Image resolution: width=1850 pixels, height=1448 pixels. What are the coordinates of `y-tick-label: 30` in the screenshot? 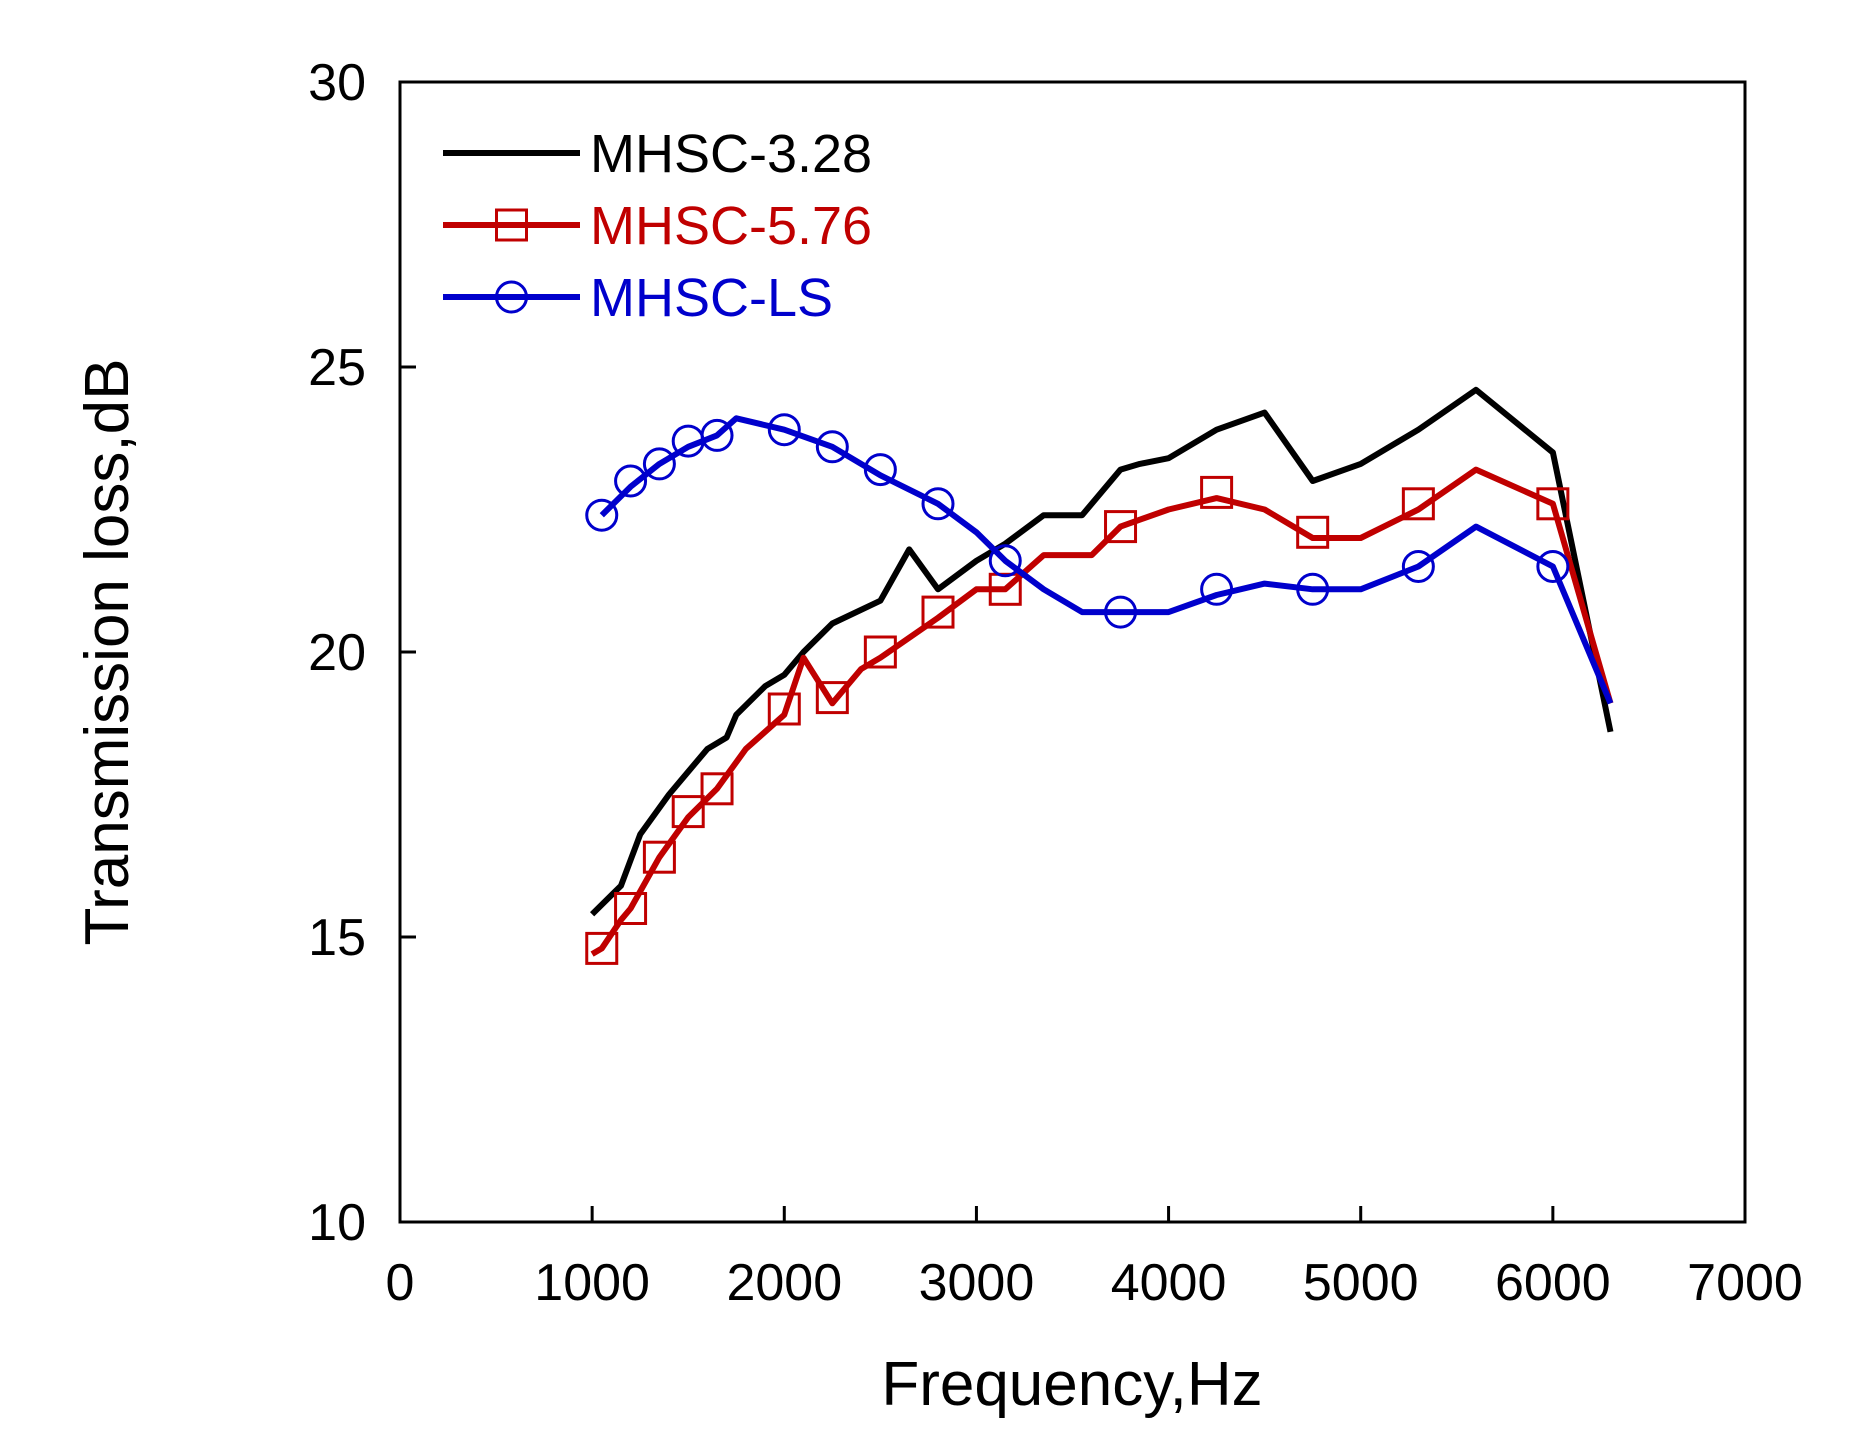 It's located at (337, 83).